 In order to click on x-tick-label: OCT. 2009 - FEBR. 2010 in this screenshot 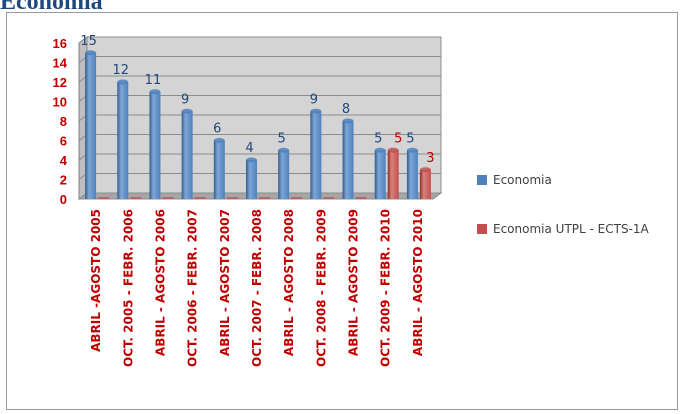, I will do `click(386, 288)`.